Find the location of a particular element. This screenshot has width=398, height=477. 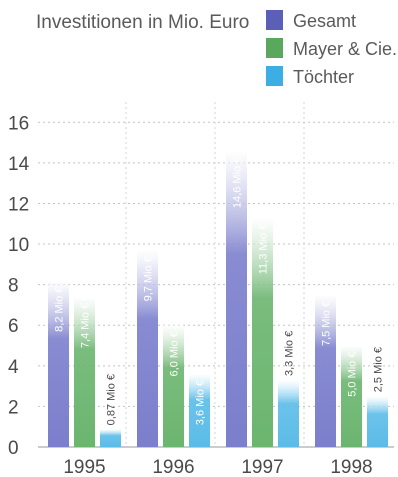

bar-data-label: 0,87 Mio € is located at coordinates (112, 399).